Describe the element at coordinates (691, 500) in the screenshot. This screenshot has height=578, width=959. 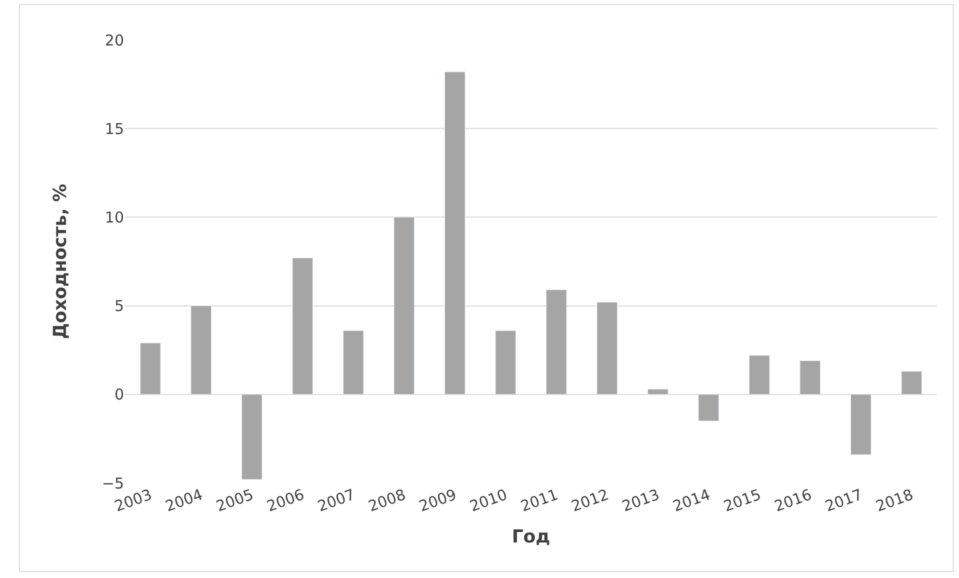
I see `x-tick-label: 2014` at that location.